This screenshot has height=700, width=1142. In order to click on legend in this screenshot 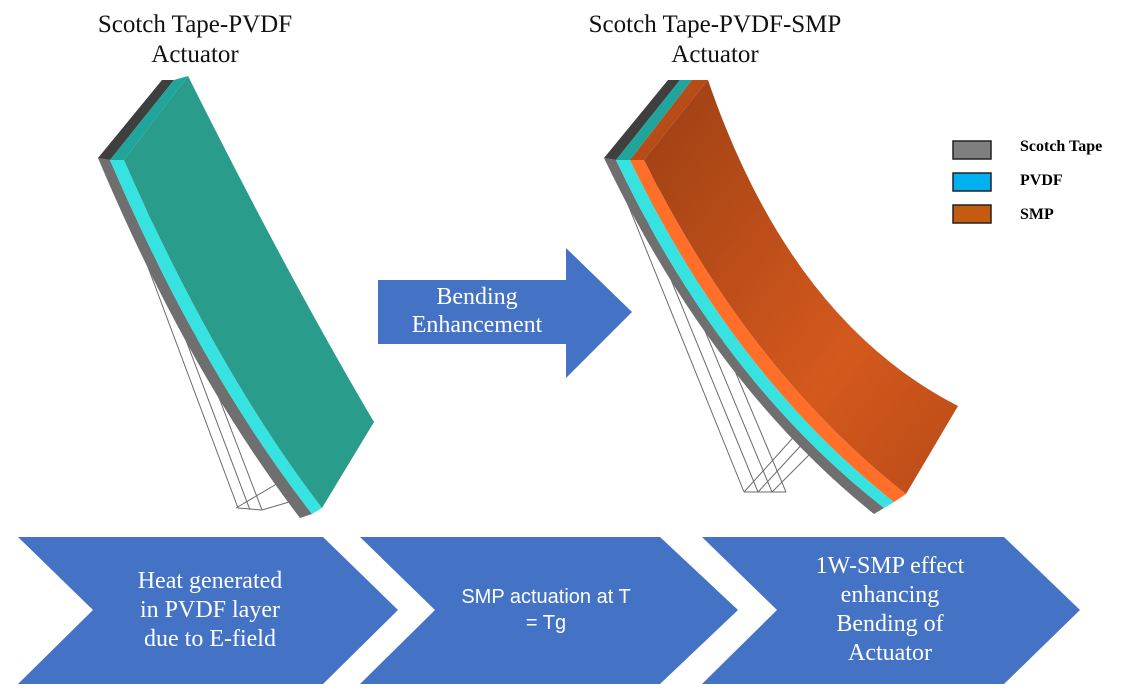, I will do `click(972, 182)`.